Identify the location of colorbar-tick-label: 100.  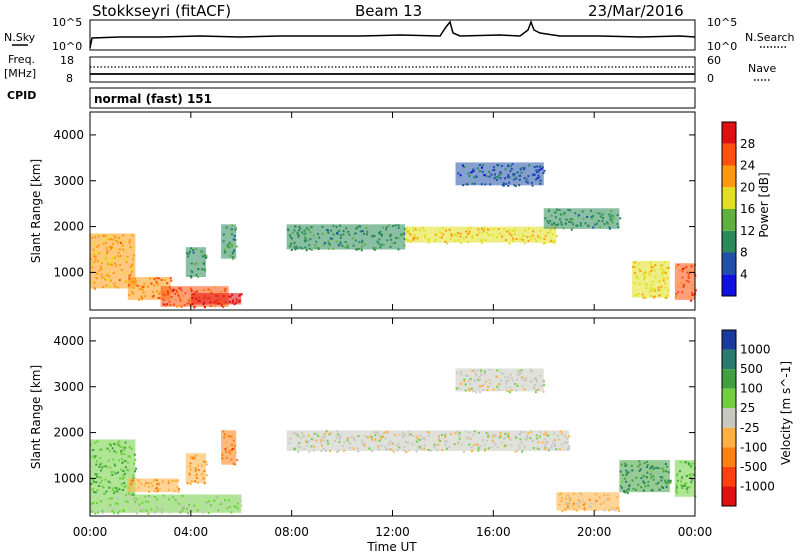
(751, 389).